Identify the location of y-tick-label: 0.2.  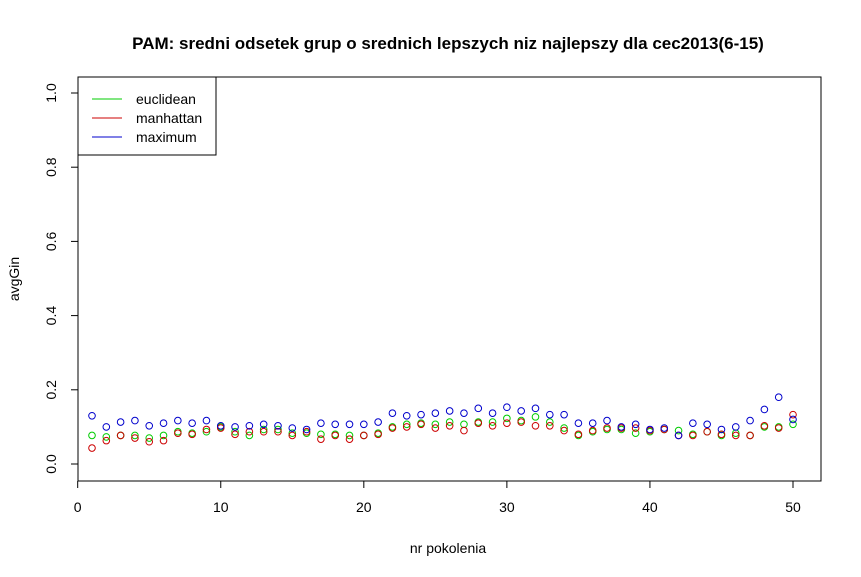
(51, 390).